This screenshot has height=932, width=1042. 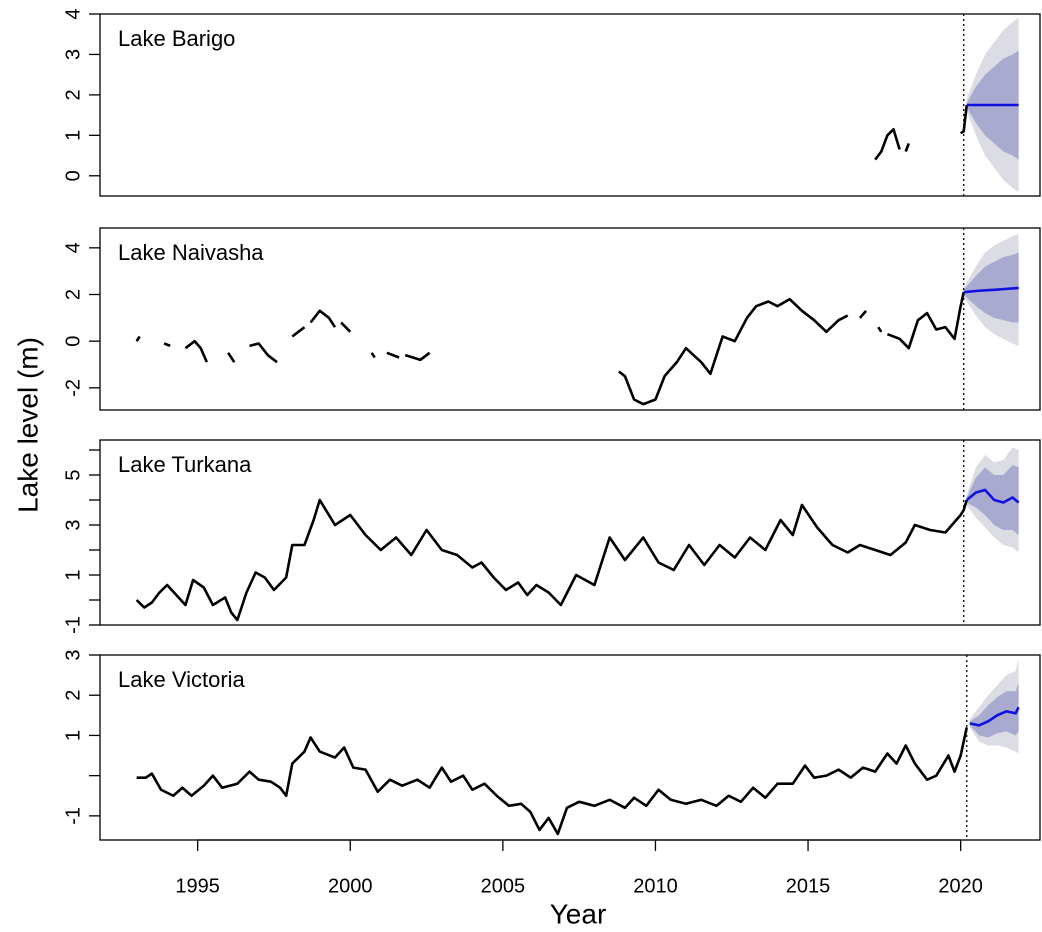 What do you see at coordinates (185, 464) in the screenshot?
I see `panel-title: Lake Turkana` at bounding box center [185, 464].